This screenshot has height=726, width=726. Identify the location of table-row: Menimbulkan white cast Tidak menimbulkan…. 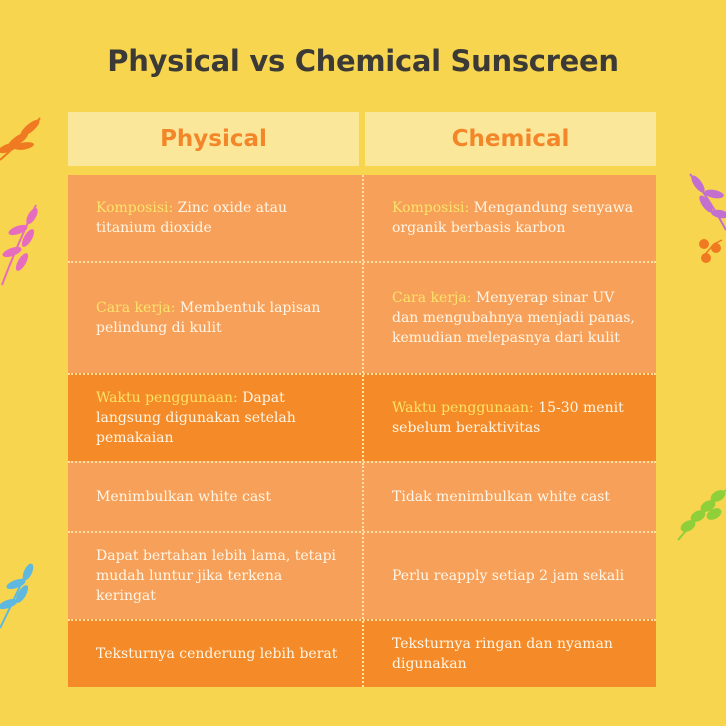
(362, 496).